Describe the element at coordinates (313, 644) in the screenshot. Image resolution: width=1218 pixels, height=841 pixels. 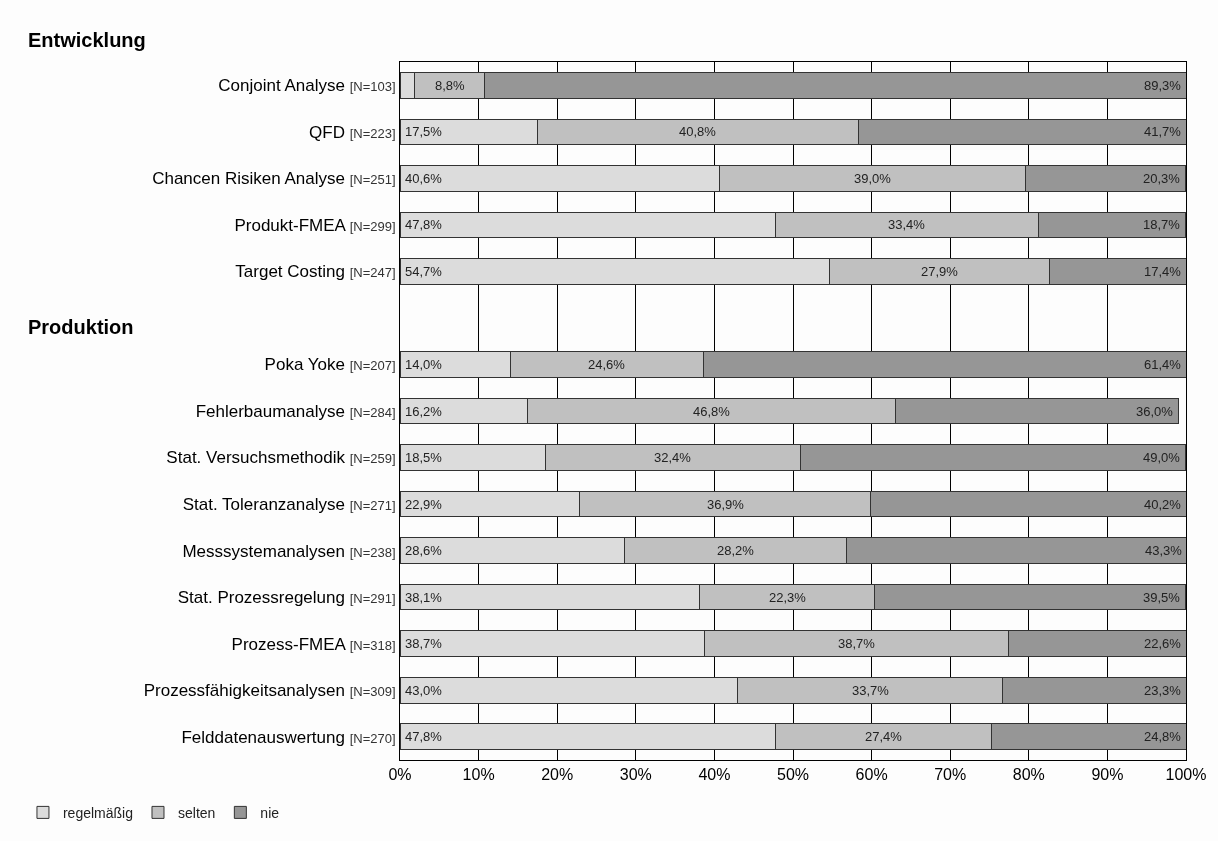
I see `y-tick-label: Prozess-FMEA [N=318]` at that location.